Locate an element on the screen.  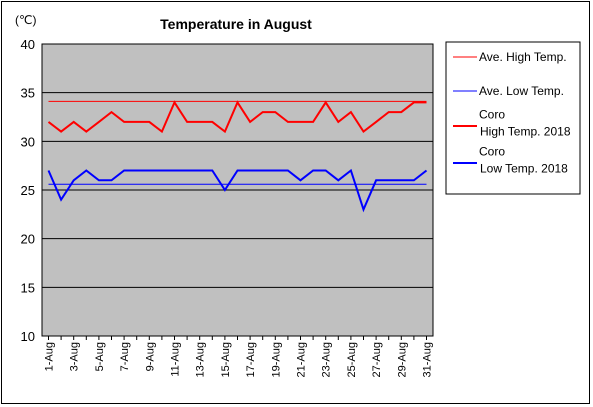
x-tick-label: 11-Aug is located at coordinates (176, 359).